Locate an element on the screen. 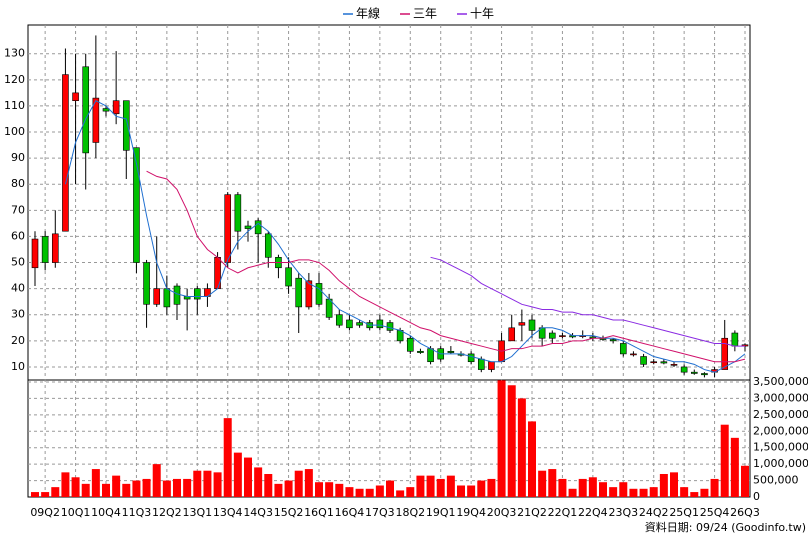 The width and height of the screenshot is (808, 540). x-tick-label: 11Q3 is located at coordinates (137, 512).